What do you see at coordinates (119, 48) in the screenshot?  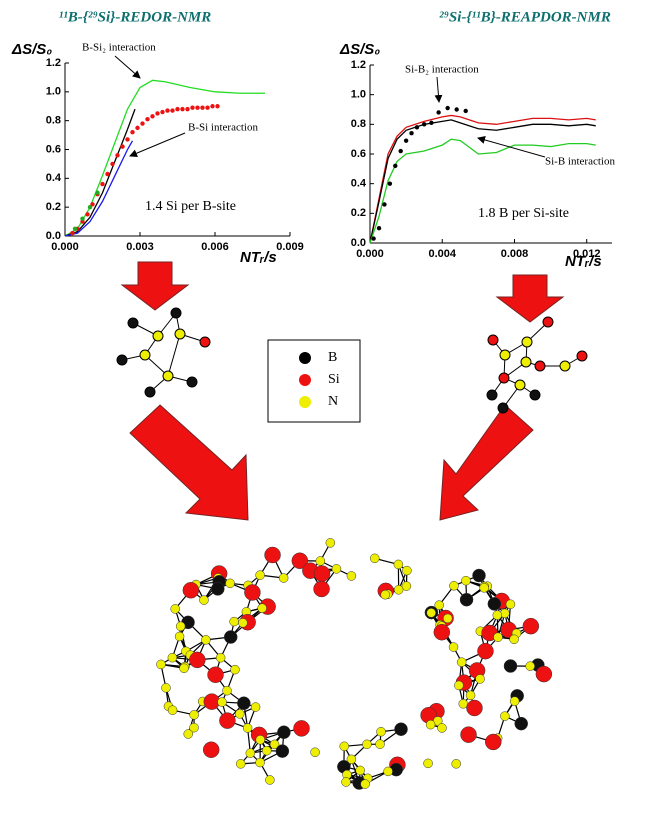 I see `annotation: B-Si₂ interaction` at bounding box center [119, 48].